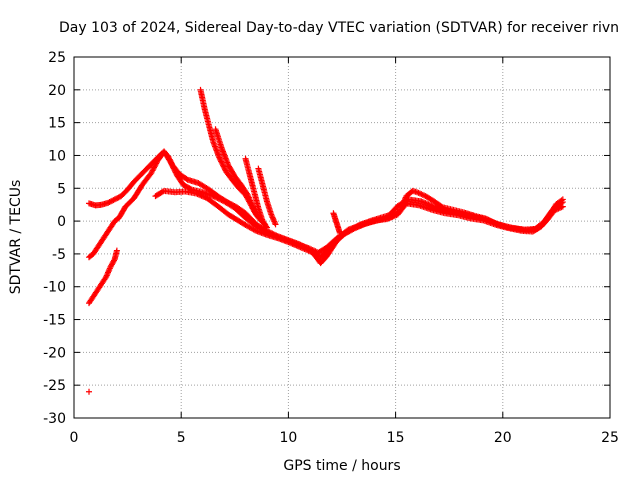  What do you see at coordinates (503, 438) in the screenshot?
I see `x-tick-label: 20` at bounding box center [503, 438].